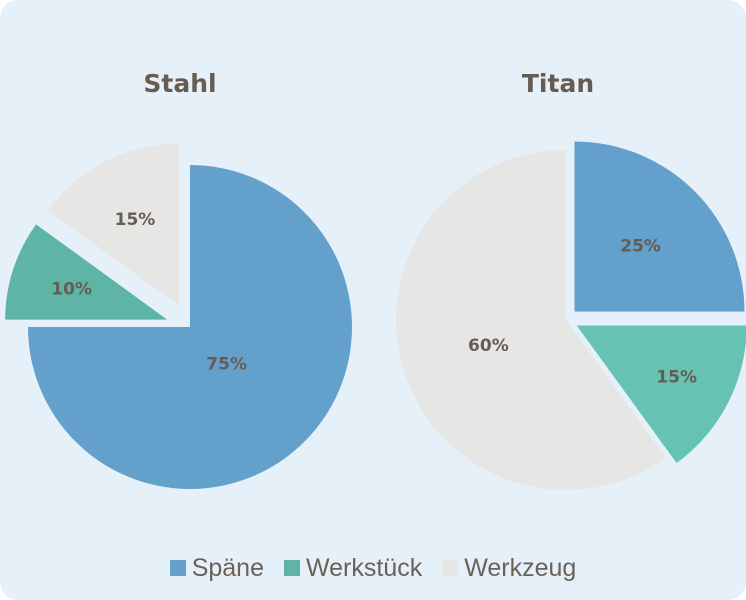 The height and width of the screenshot is (600, 746). I want to click on legend-swatch-spaene, so click(177, 568).